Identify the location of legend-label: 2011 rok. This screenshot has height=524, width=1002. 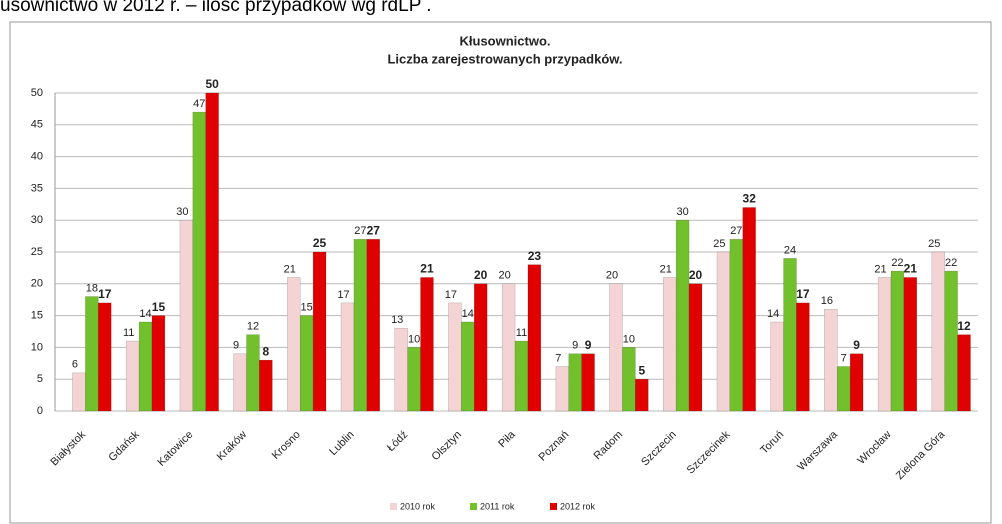
(497, 506).